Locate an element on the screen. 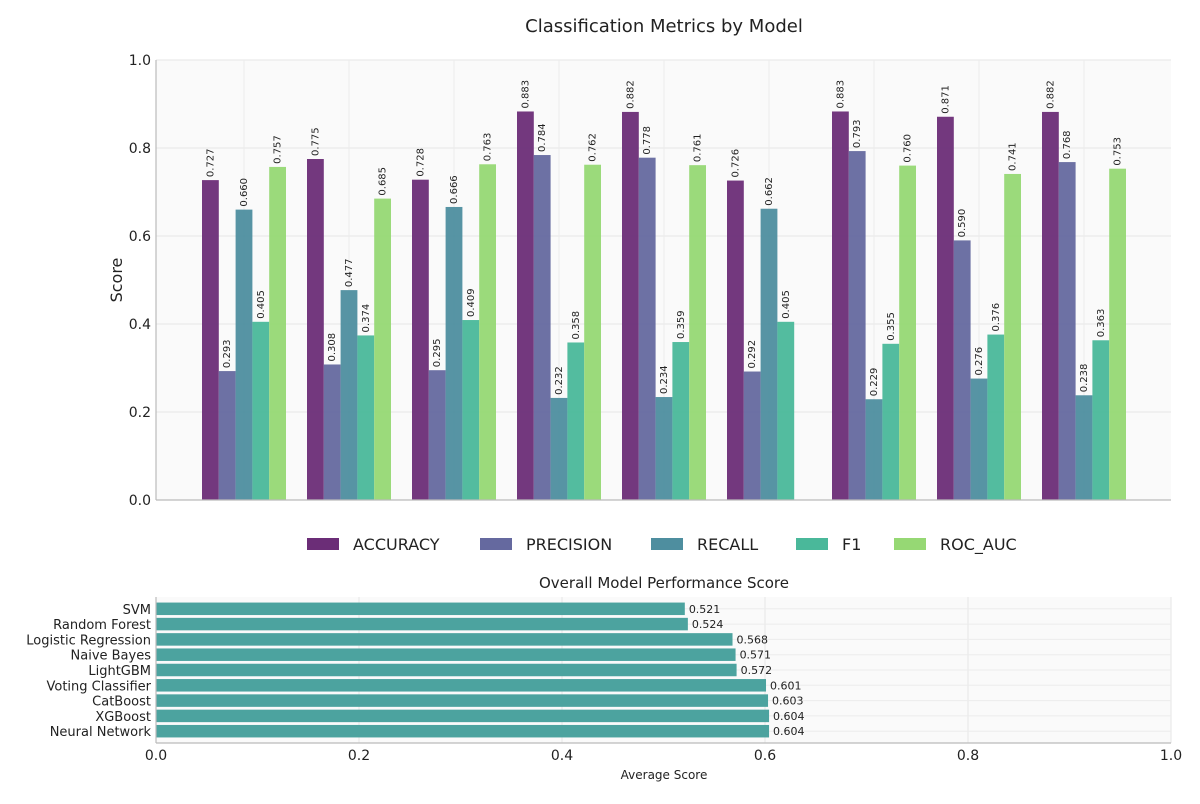  bar-value-label: 0.685 is located at coordinates (383, 181).